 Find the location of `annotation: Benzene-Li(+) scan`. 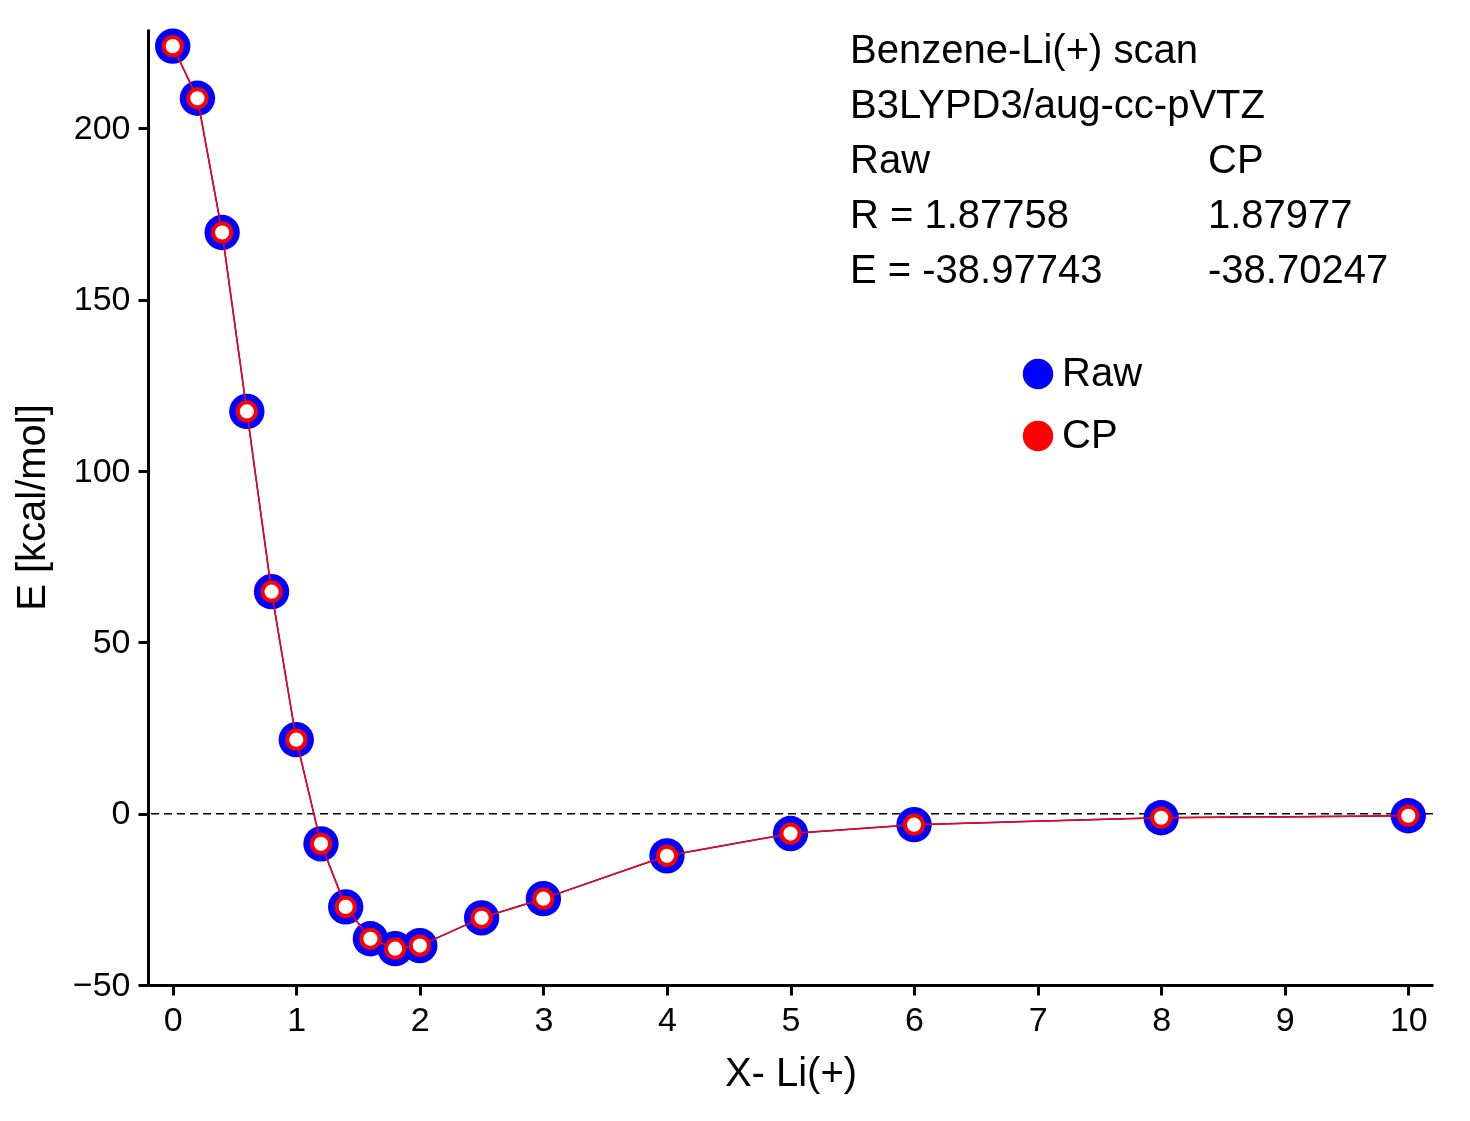

annotation: Benzene-Li(+) scan is located at coordinates (1024, 49).